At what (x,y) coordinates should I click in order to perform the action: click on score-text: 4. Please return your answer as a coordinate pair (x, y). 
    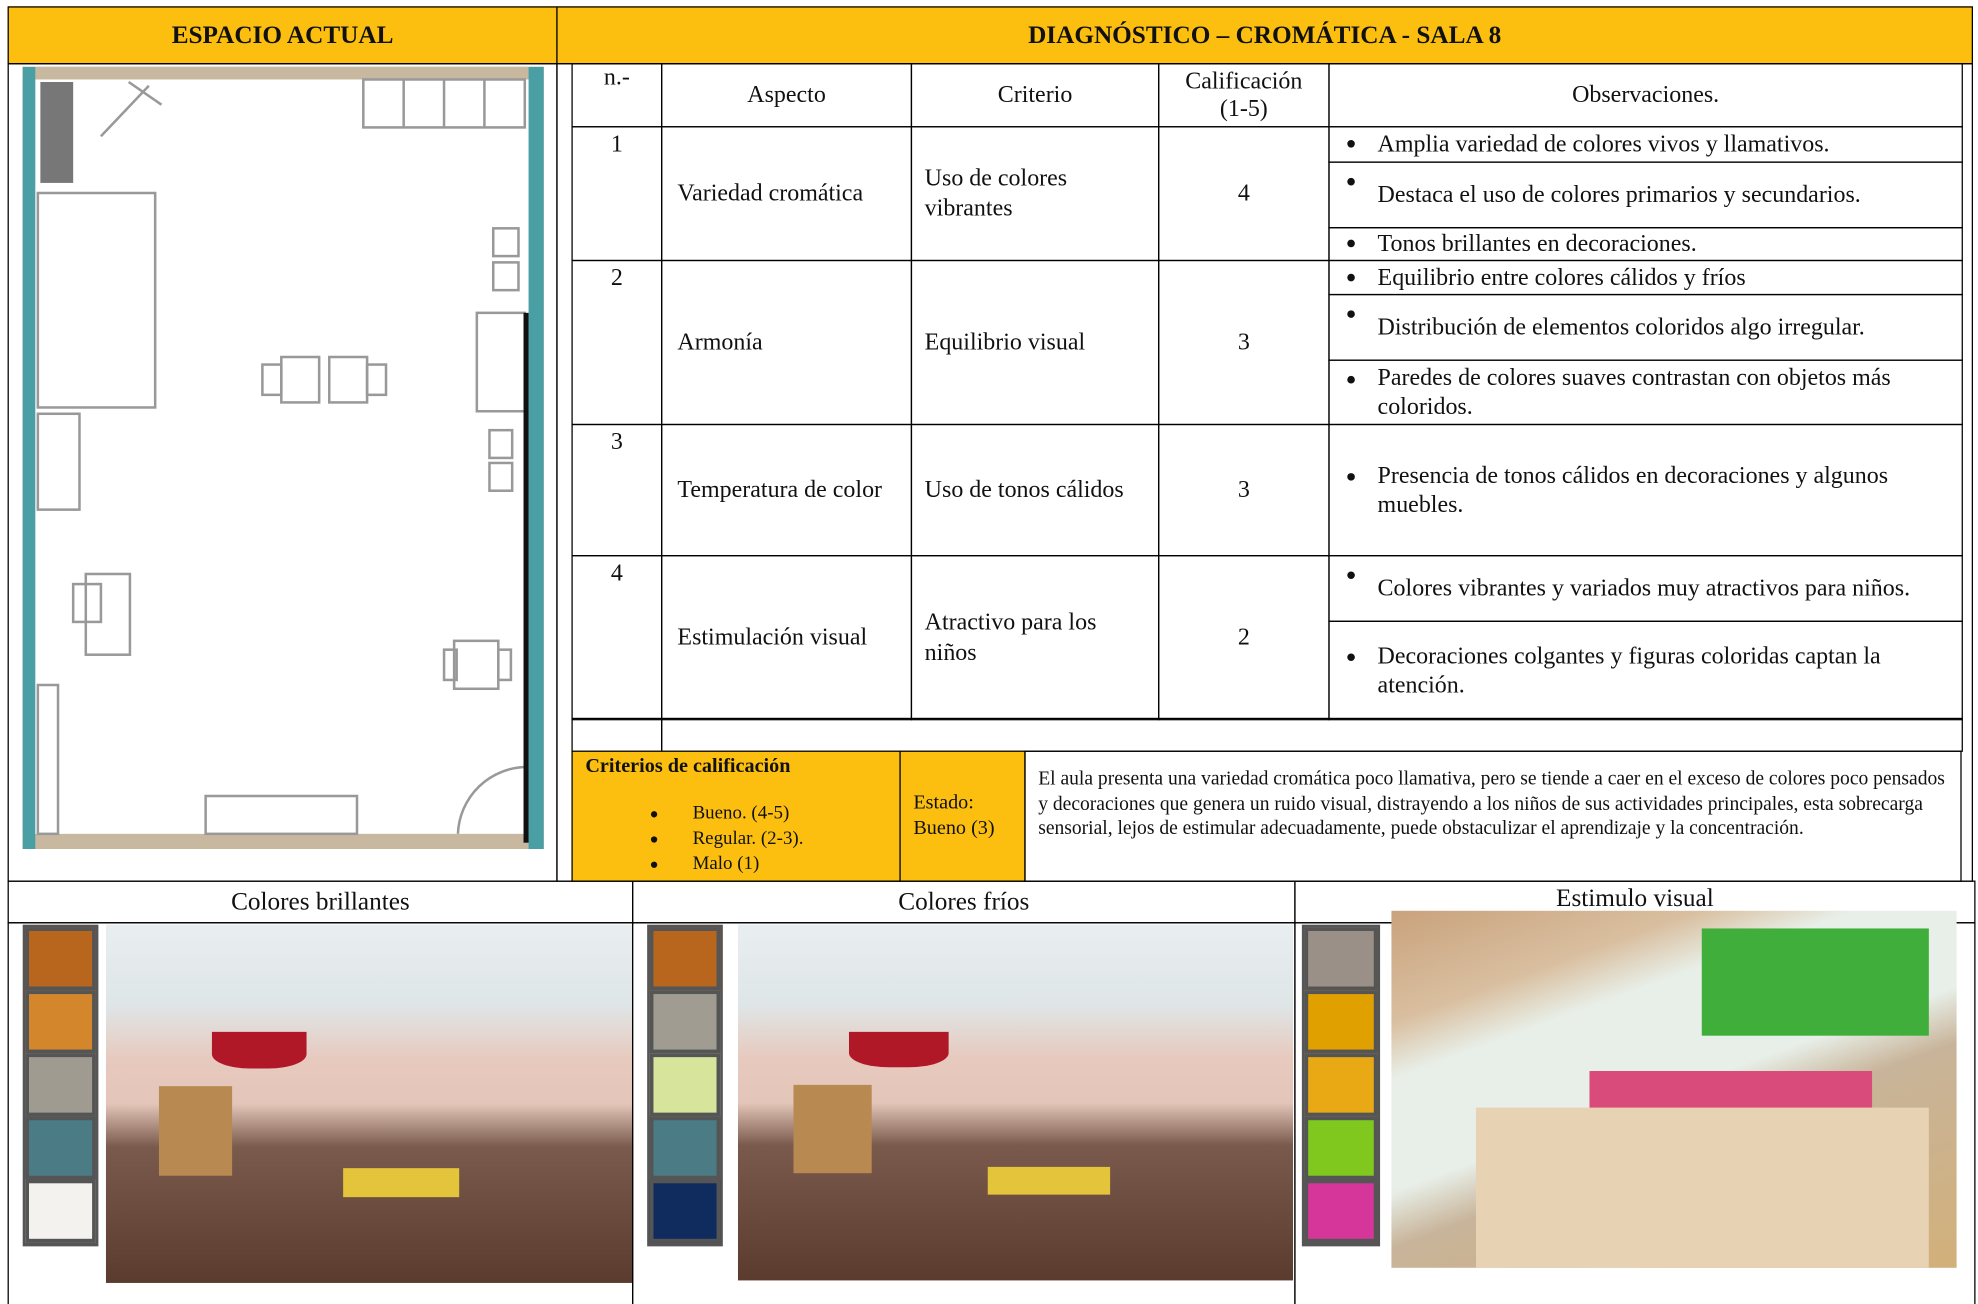
    Looking at the image, I should click on (1243, 193).